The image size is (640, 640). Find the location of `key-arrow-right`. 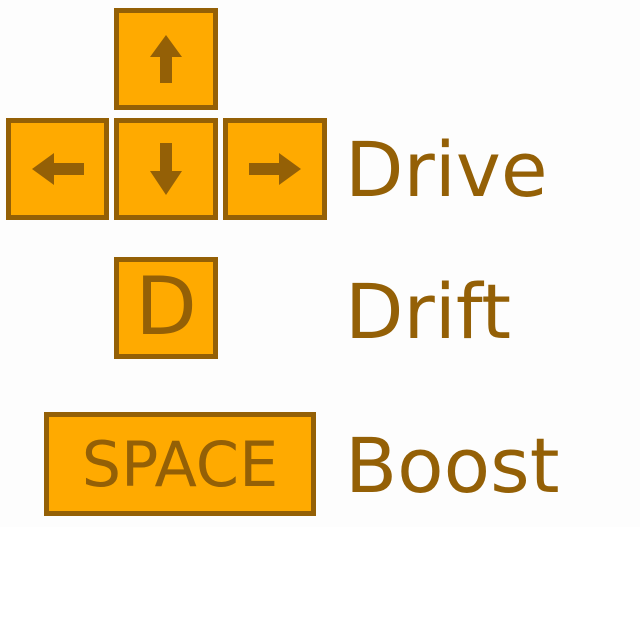

key-arrow-right is located at coordinates (275, 169).